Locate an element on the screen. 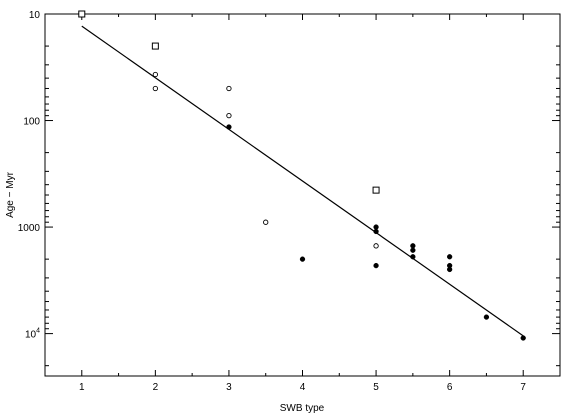 The width and height of the screenshot is (570, 418). y-tick-label: 10 is located at coordinates (35, 15).